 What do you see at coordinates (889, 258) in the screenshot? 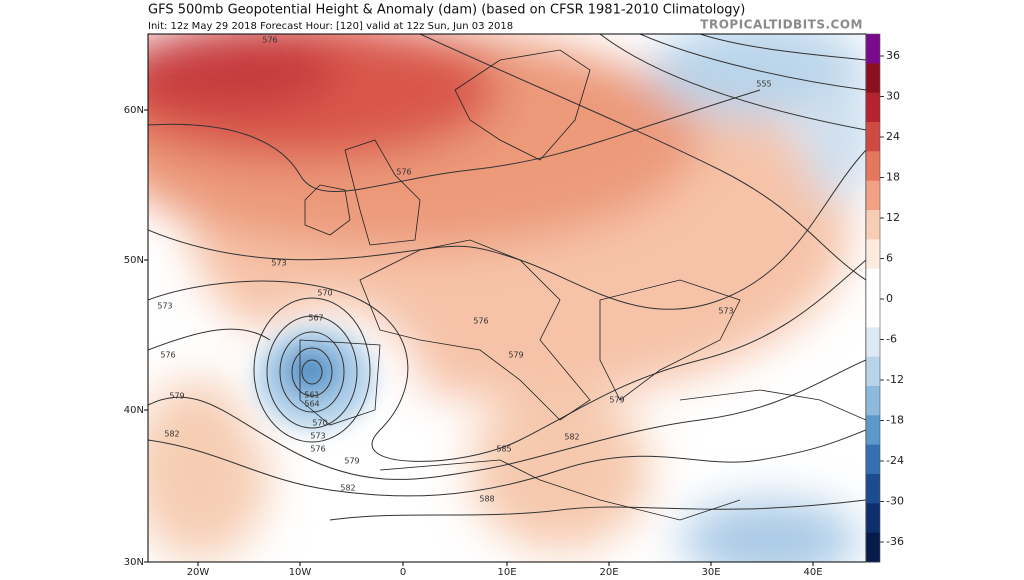
I see `colorbar-label: 6` at bounding box center [889, 258].